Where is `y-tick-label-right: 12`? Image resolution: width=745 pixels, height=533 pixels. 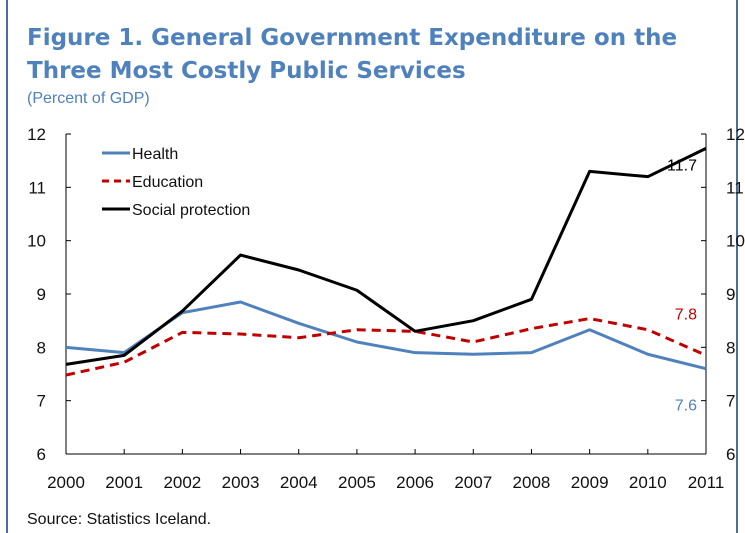
y-tick-label-right: 12 is located at coordinates (735, 134).